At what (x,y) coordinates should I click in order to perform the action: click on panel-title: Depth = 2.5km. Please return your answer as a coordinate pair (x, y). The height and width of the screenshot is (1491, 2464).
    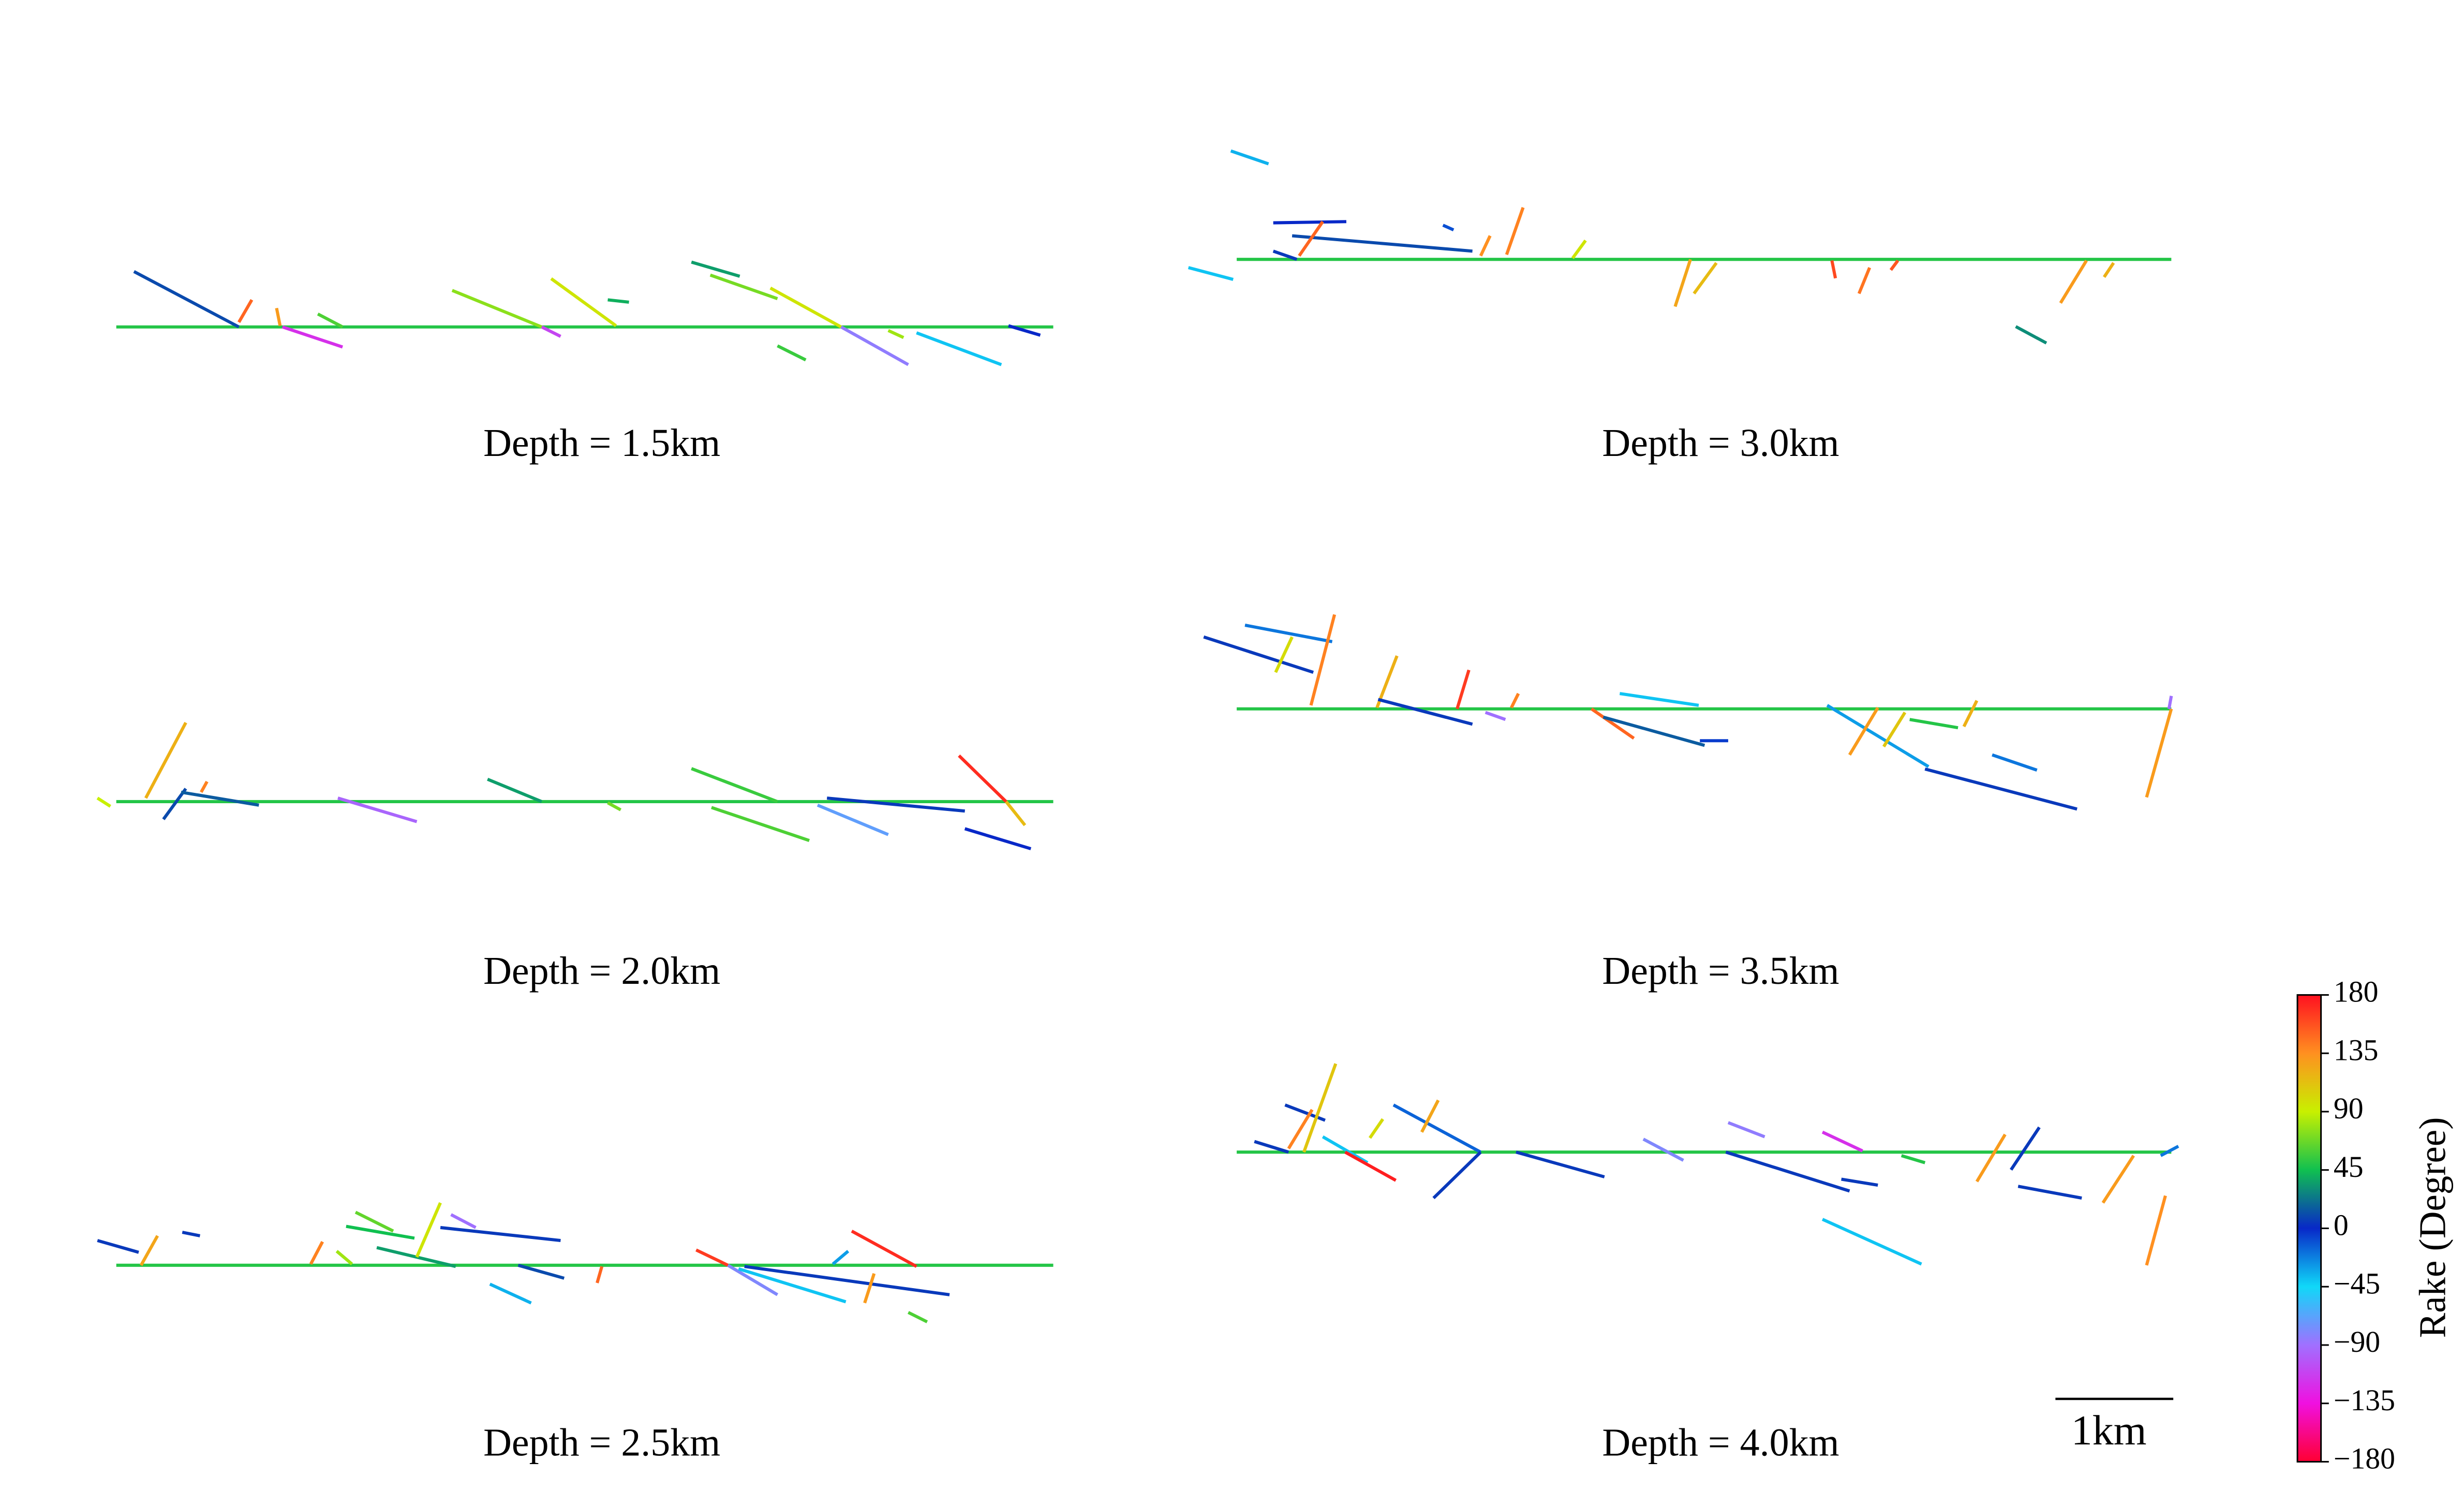
    Looking at the image, I should click on (601, 1442).